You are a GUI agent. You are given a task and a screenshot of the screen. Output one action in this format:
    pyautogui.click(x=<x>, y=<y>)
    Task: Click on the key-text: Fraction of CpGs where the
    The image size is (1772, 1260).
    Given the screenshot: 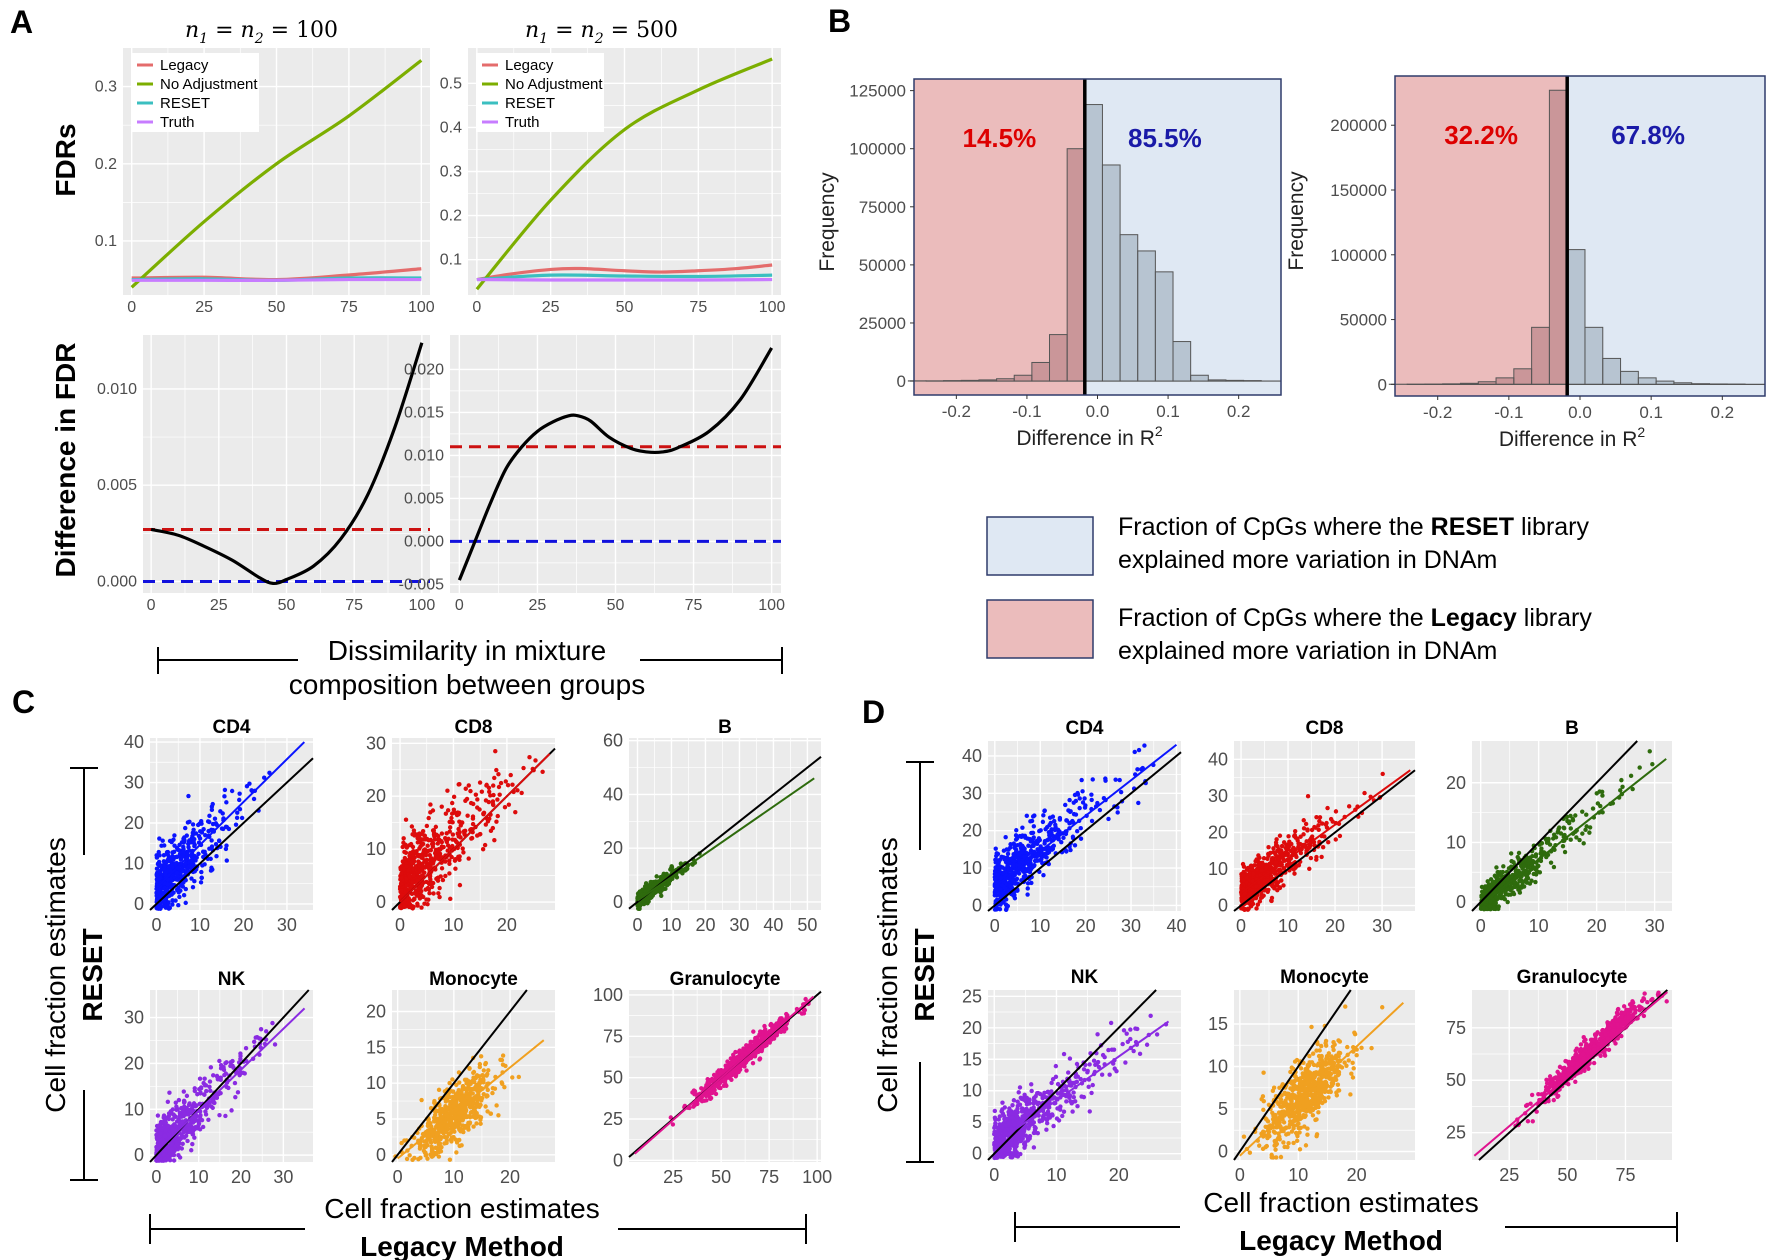 What is the action you would take?
    pyautogui.click(x=1274, y=618)
    